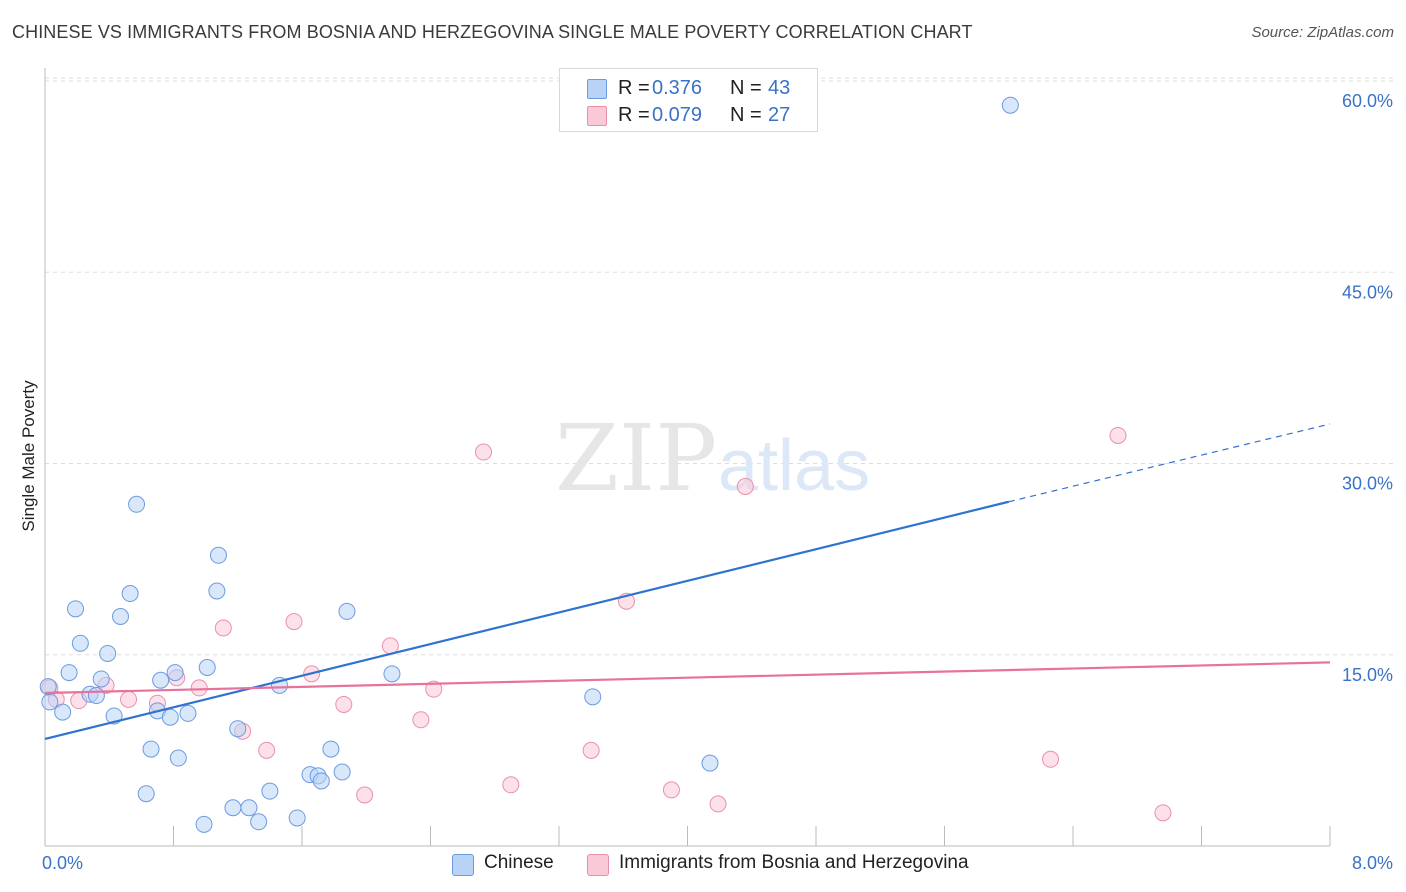  What do you see at coordinates (779, 115) in the screenshot?
I see `legend-n-value: 27` at bounding box center [779, 115].